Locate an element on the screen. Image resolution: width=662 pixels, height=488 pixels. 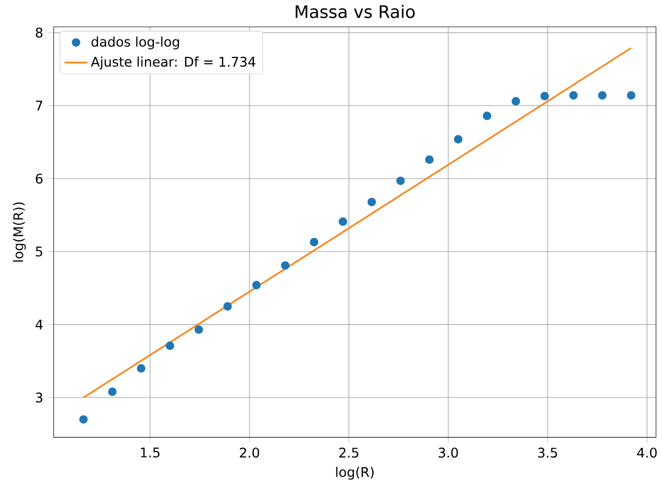
chart-title: Massa vs Raio is located at coordinates (355, 11).